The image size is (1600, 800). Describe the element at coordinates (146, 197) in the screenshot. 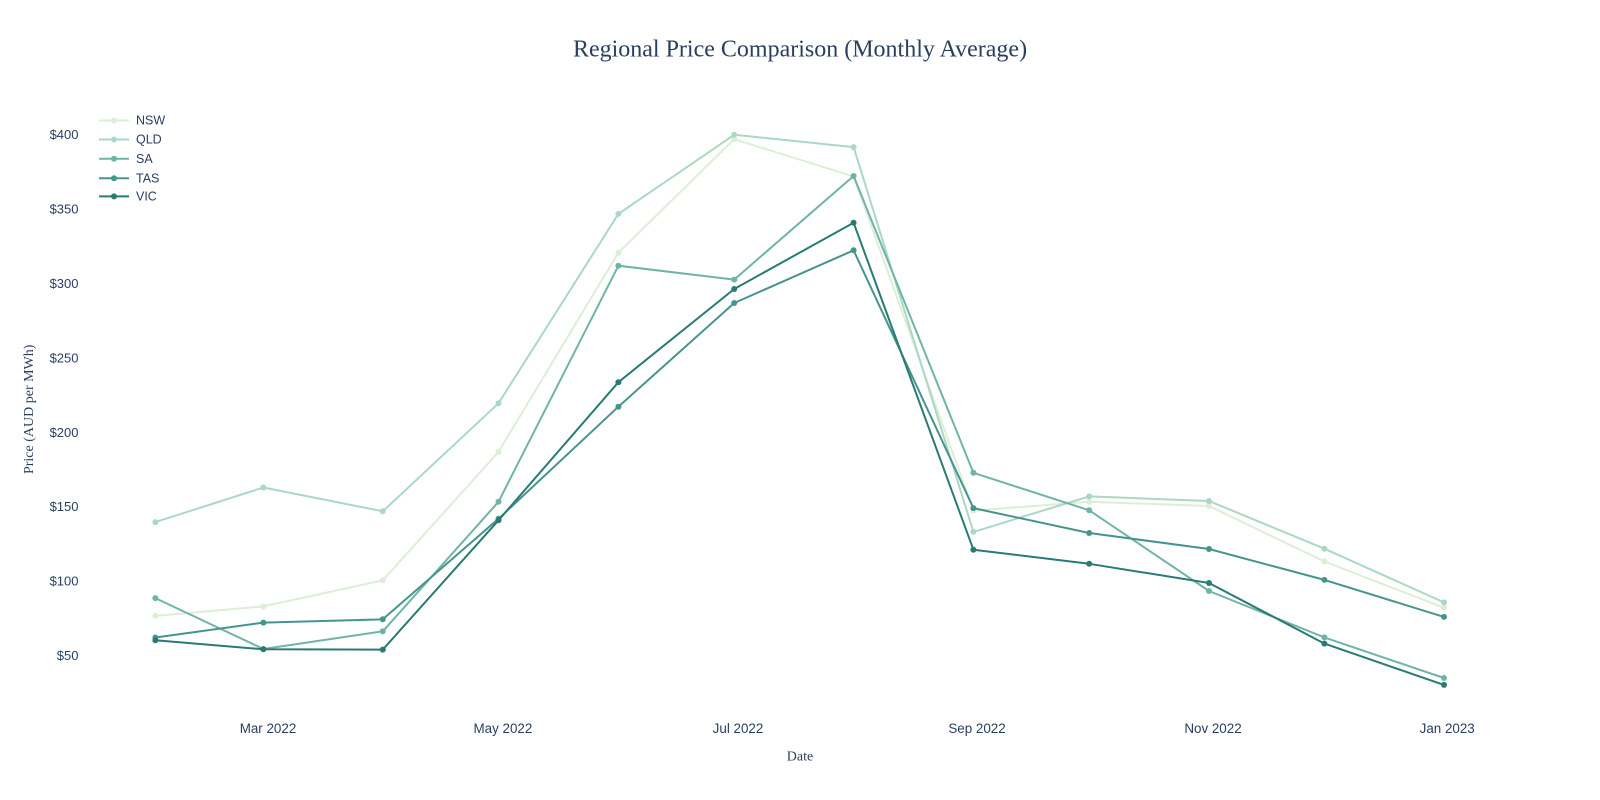

I see `svg-text: VIC` at that location.